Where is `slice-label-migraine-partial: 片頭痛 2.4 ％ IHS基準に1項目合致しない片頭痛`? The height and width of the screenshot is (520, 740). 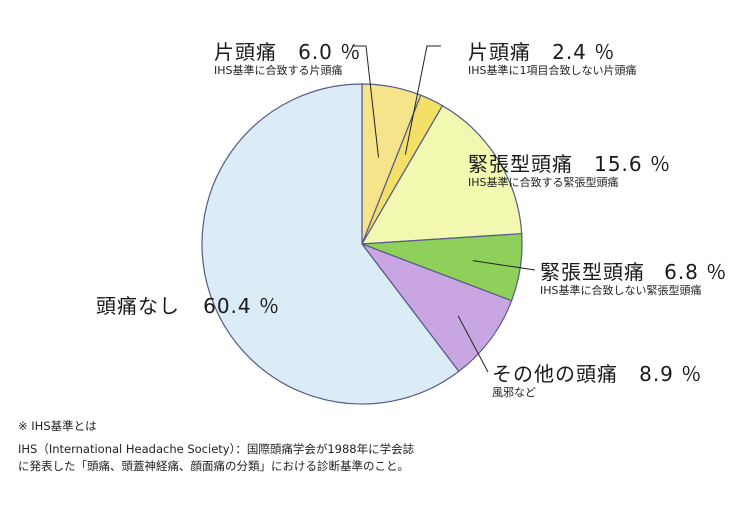 slice-label-migraine-partial: 片頭痛 2.4 ％ IHS基準に1項目合致しない片頭痛 is located at coordinates (552, 59).